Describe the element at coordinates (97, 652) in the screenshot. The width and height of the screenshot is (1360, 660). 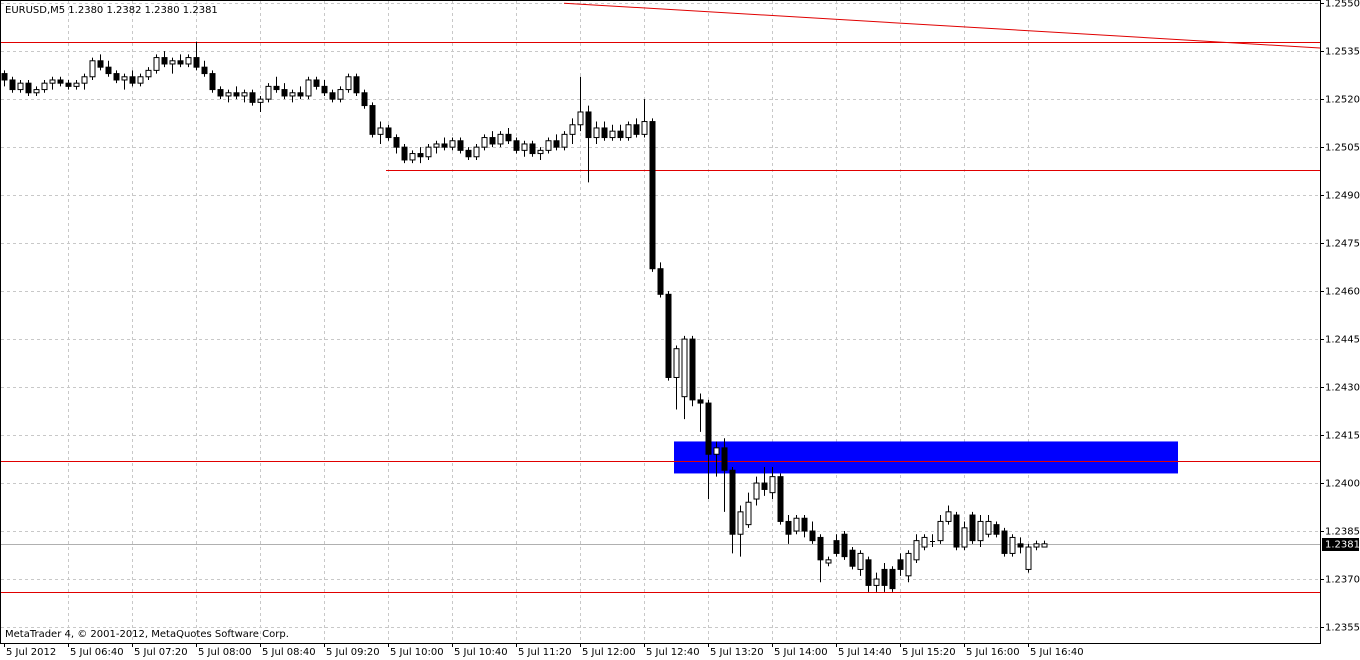
I see `x-tick-label: 5 Jul 06:40` at that location.